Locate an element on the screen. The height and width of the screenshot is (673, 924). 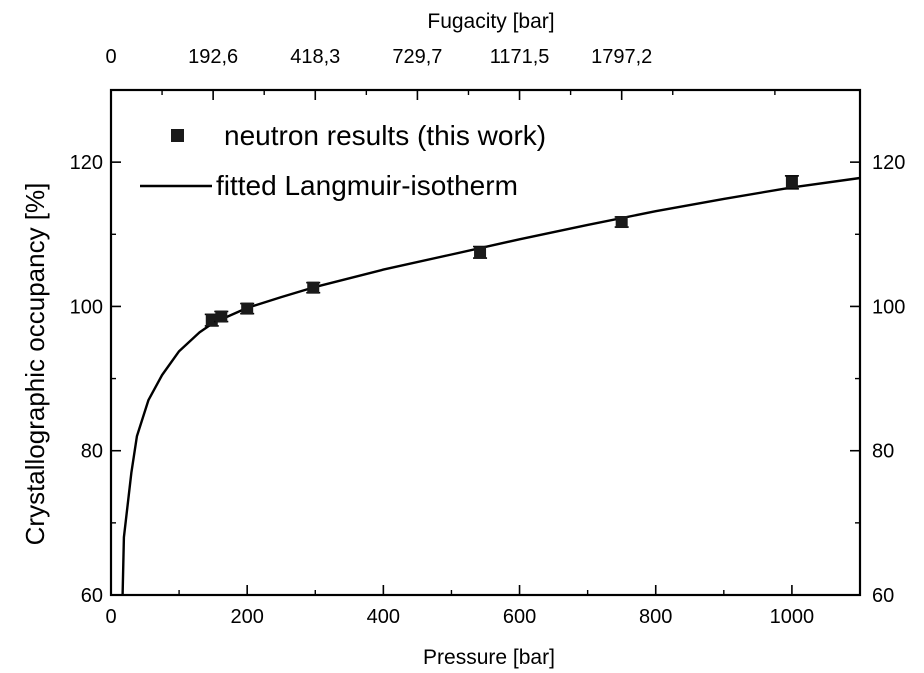
top-tick-label: 729,7 is located at coordinates (417, 57).